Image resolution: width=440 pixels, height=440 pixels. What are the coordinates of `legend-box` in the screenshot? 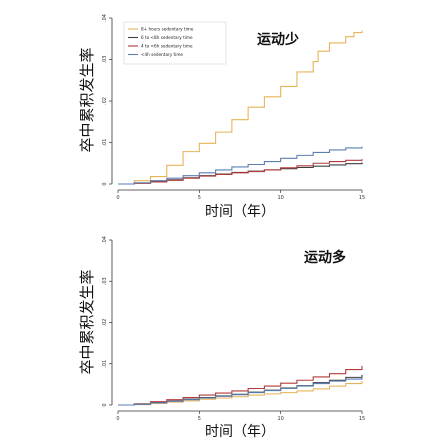 It's located at (175, 43).